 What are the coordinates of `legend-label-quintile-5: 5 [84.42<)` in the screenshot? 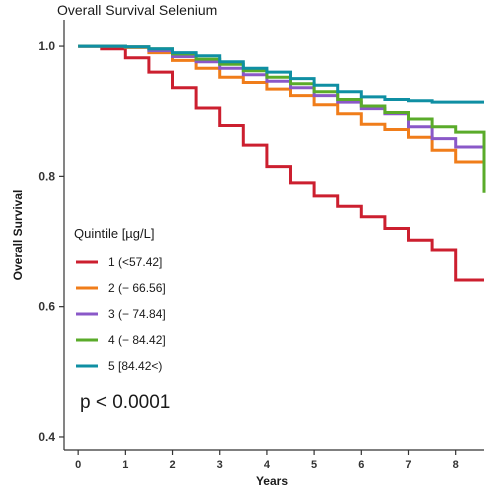 It's located at (135, 366).